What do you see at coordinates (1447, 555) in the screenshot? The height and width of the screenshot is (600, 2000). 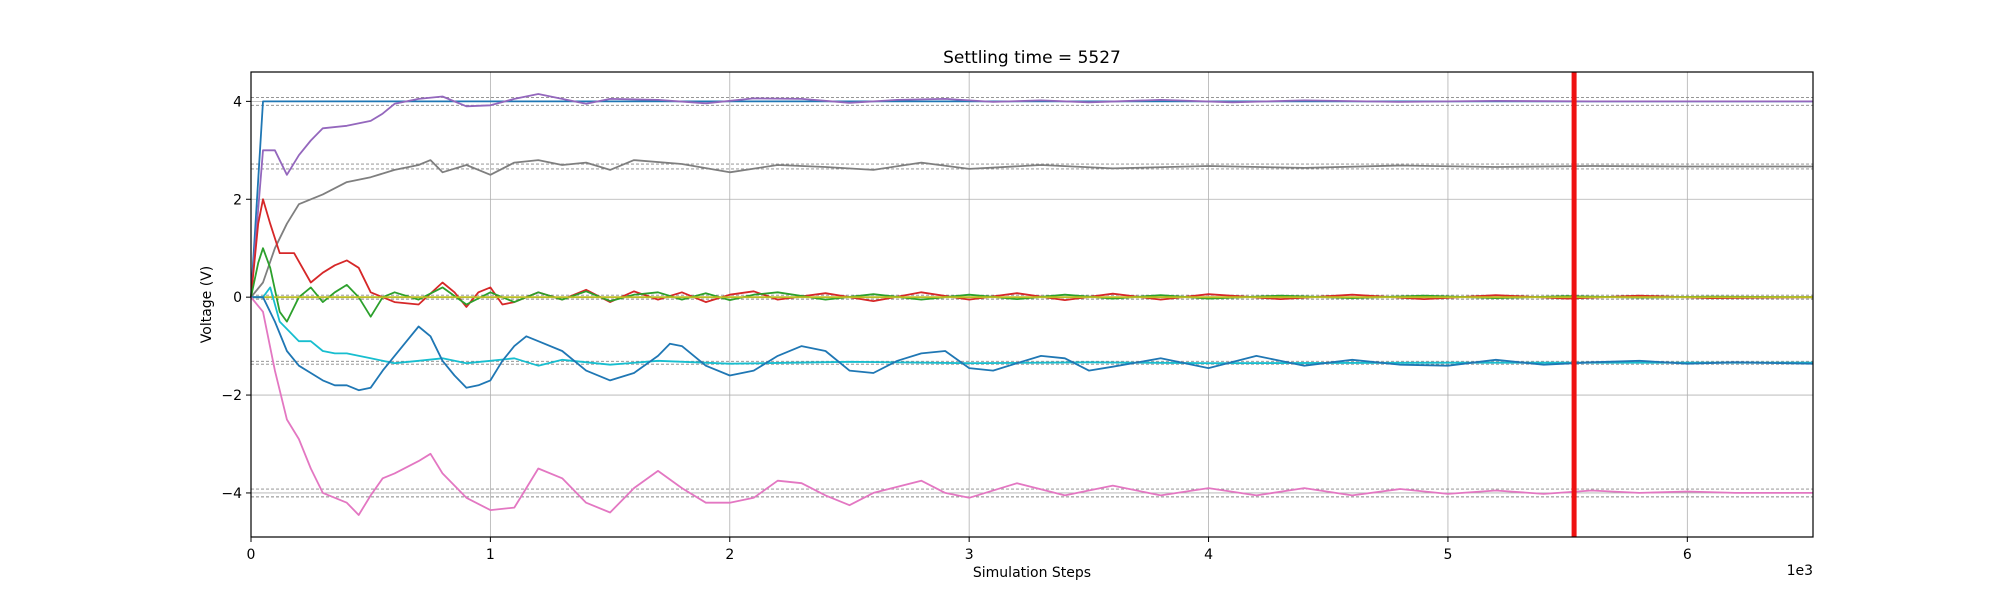 I see `x-tick-label: 5` at bounding box center [1447, 555].